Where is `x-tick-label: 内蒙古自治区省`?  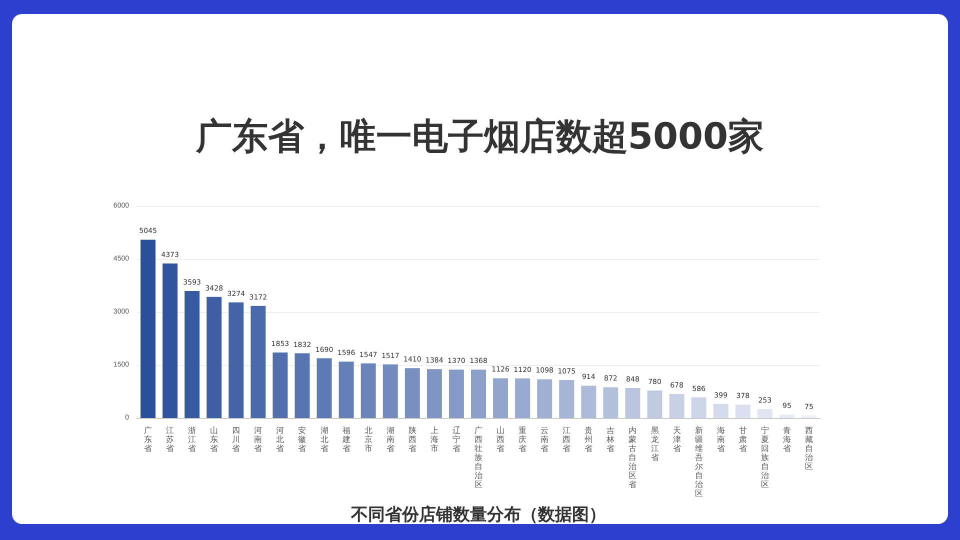
x-tick-label: 内蒙古自治区省 is located at coordinates (632, 457).